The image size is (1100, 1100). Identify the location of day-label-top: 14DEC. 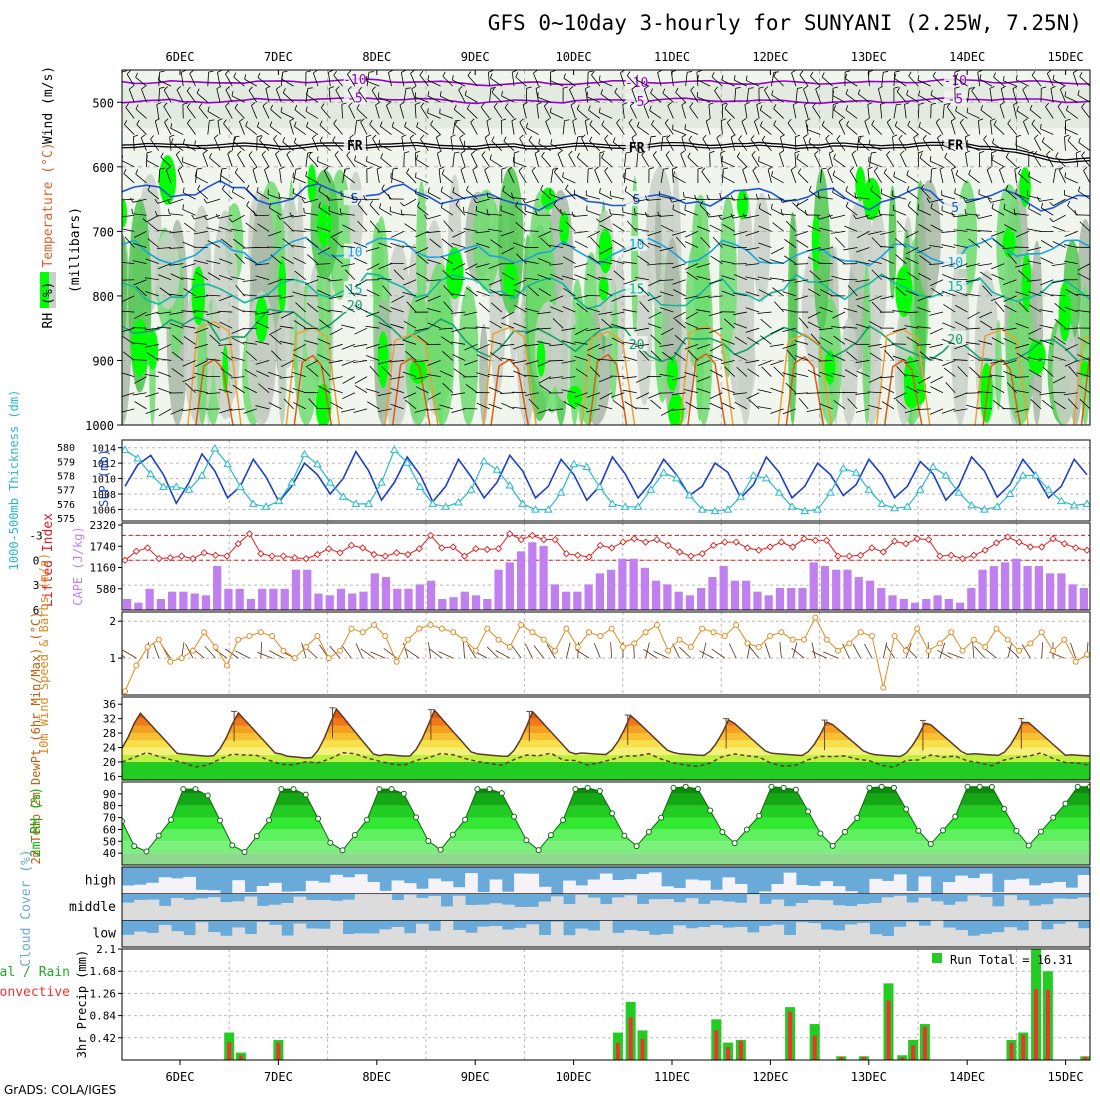
(967, 57).